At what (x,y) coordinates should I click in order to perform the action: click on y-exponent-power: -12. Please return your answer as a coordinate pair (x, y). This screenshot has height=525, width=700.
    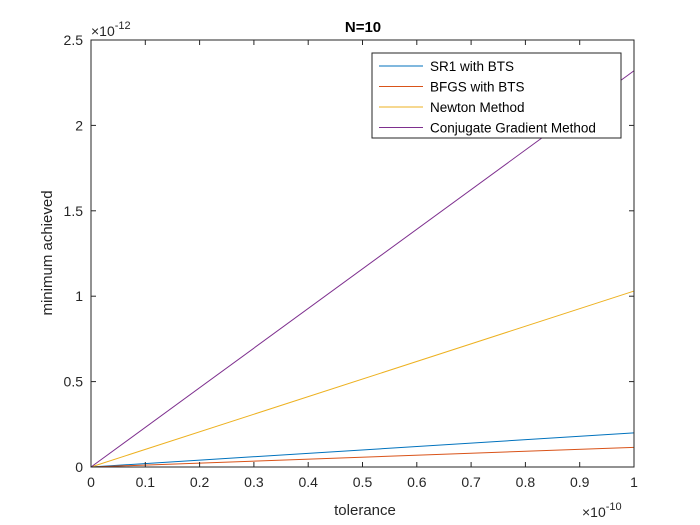
    Looking at the image, I should click on (123, 26).